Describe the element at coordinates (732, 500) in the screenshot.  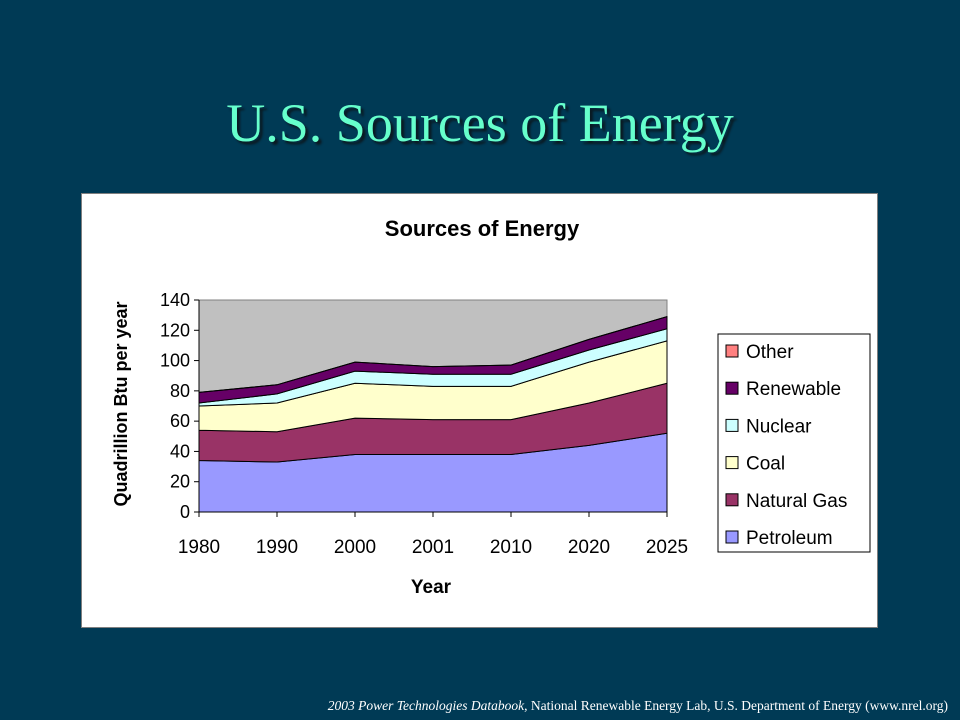
I see `legend-swatch-natural-gas` at that location.